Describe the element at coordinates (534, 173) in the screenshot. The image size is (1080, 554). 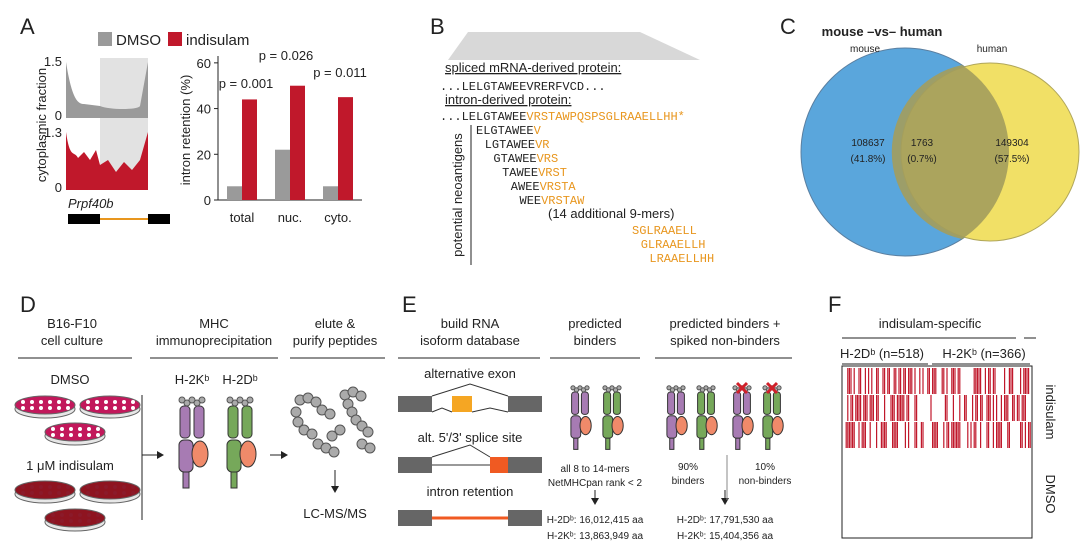
I see `neoantigen: TAWEEVRST` at that location.